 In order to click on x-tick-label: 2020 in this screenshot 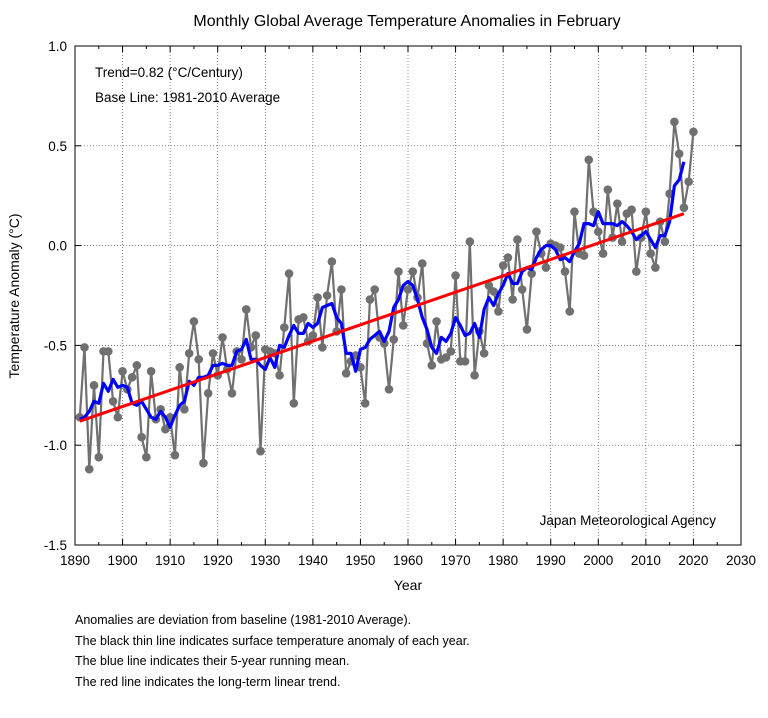, I will do `click(693, 560)`.